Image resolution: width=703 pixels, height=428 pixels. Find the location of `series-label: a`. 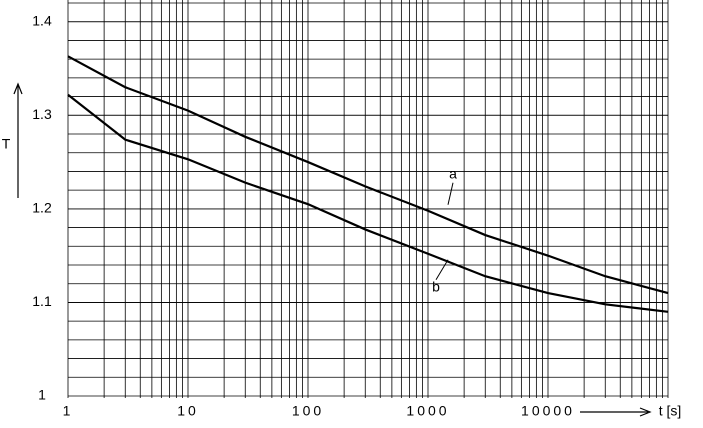

series-label: a is located at coordinates (453, 173).